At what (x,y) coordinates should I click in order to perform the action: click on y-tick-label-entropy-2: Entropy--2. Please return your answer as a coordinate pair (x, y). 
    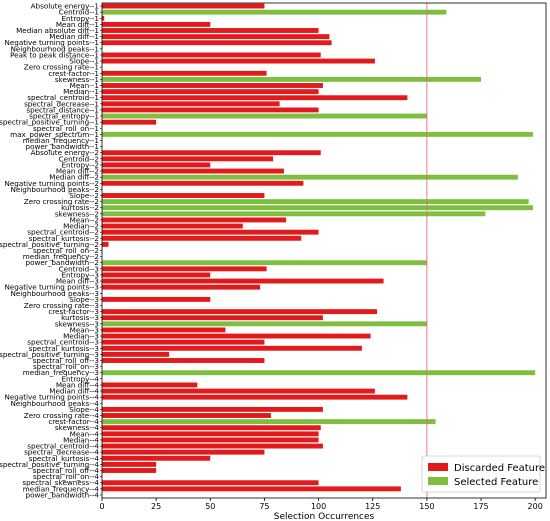
    Looking at the image, I should click on (80, 164).